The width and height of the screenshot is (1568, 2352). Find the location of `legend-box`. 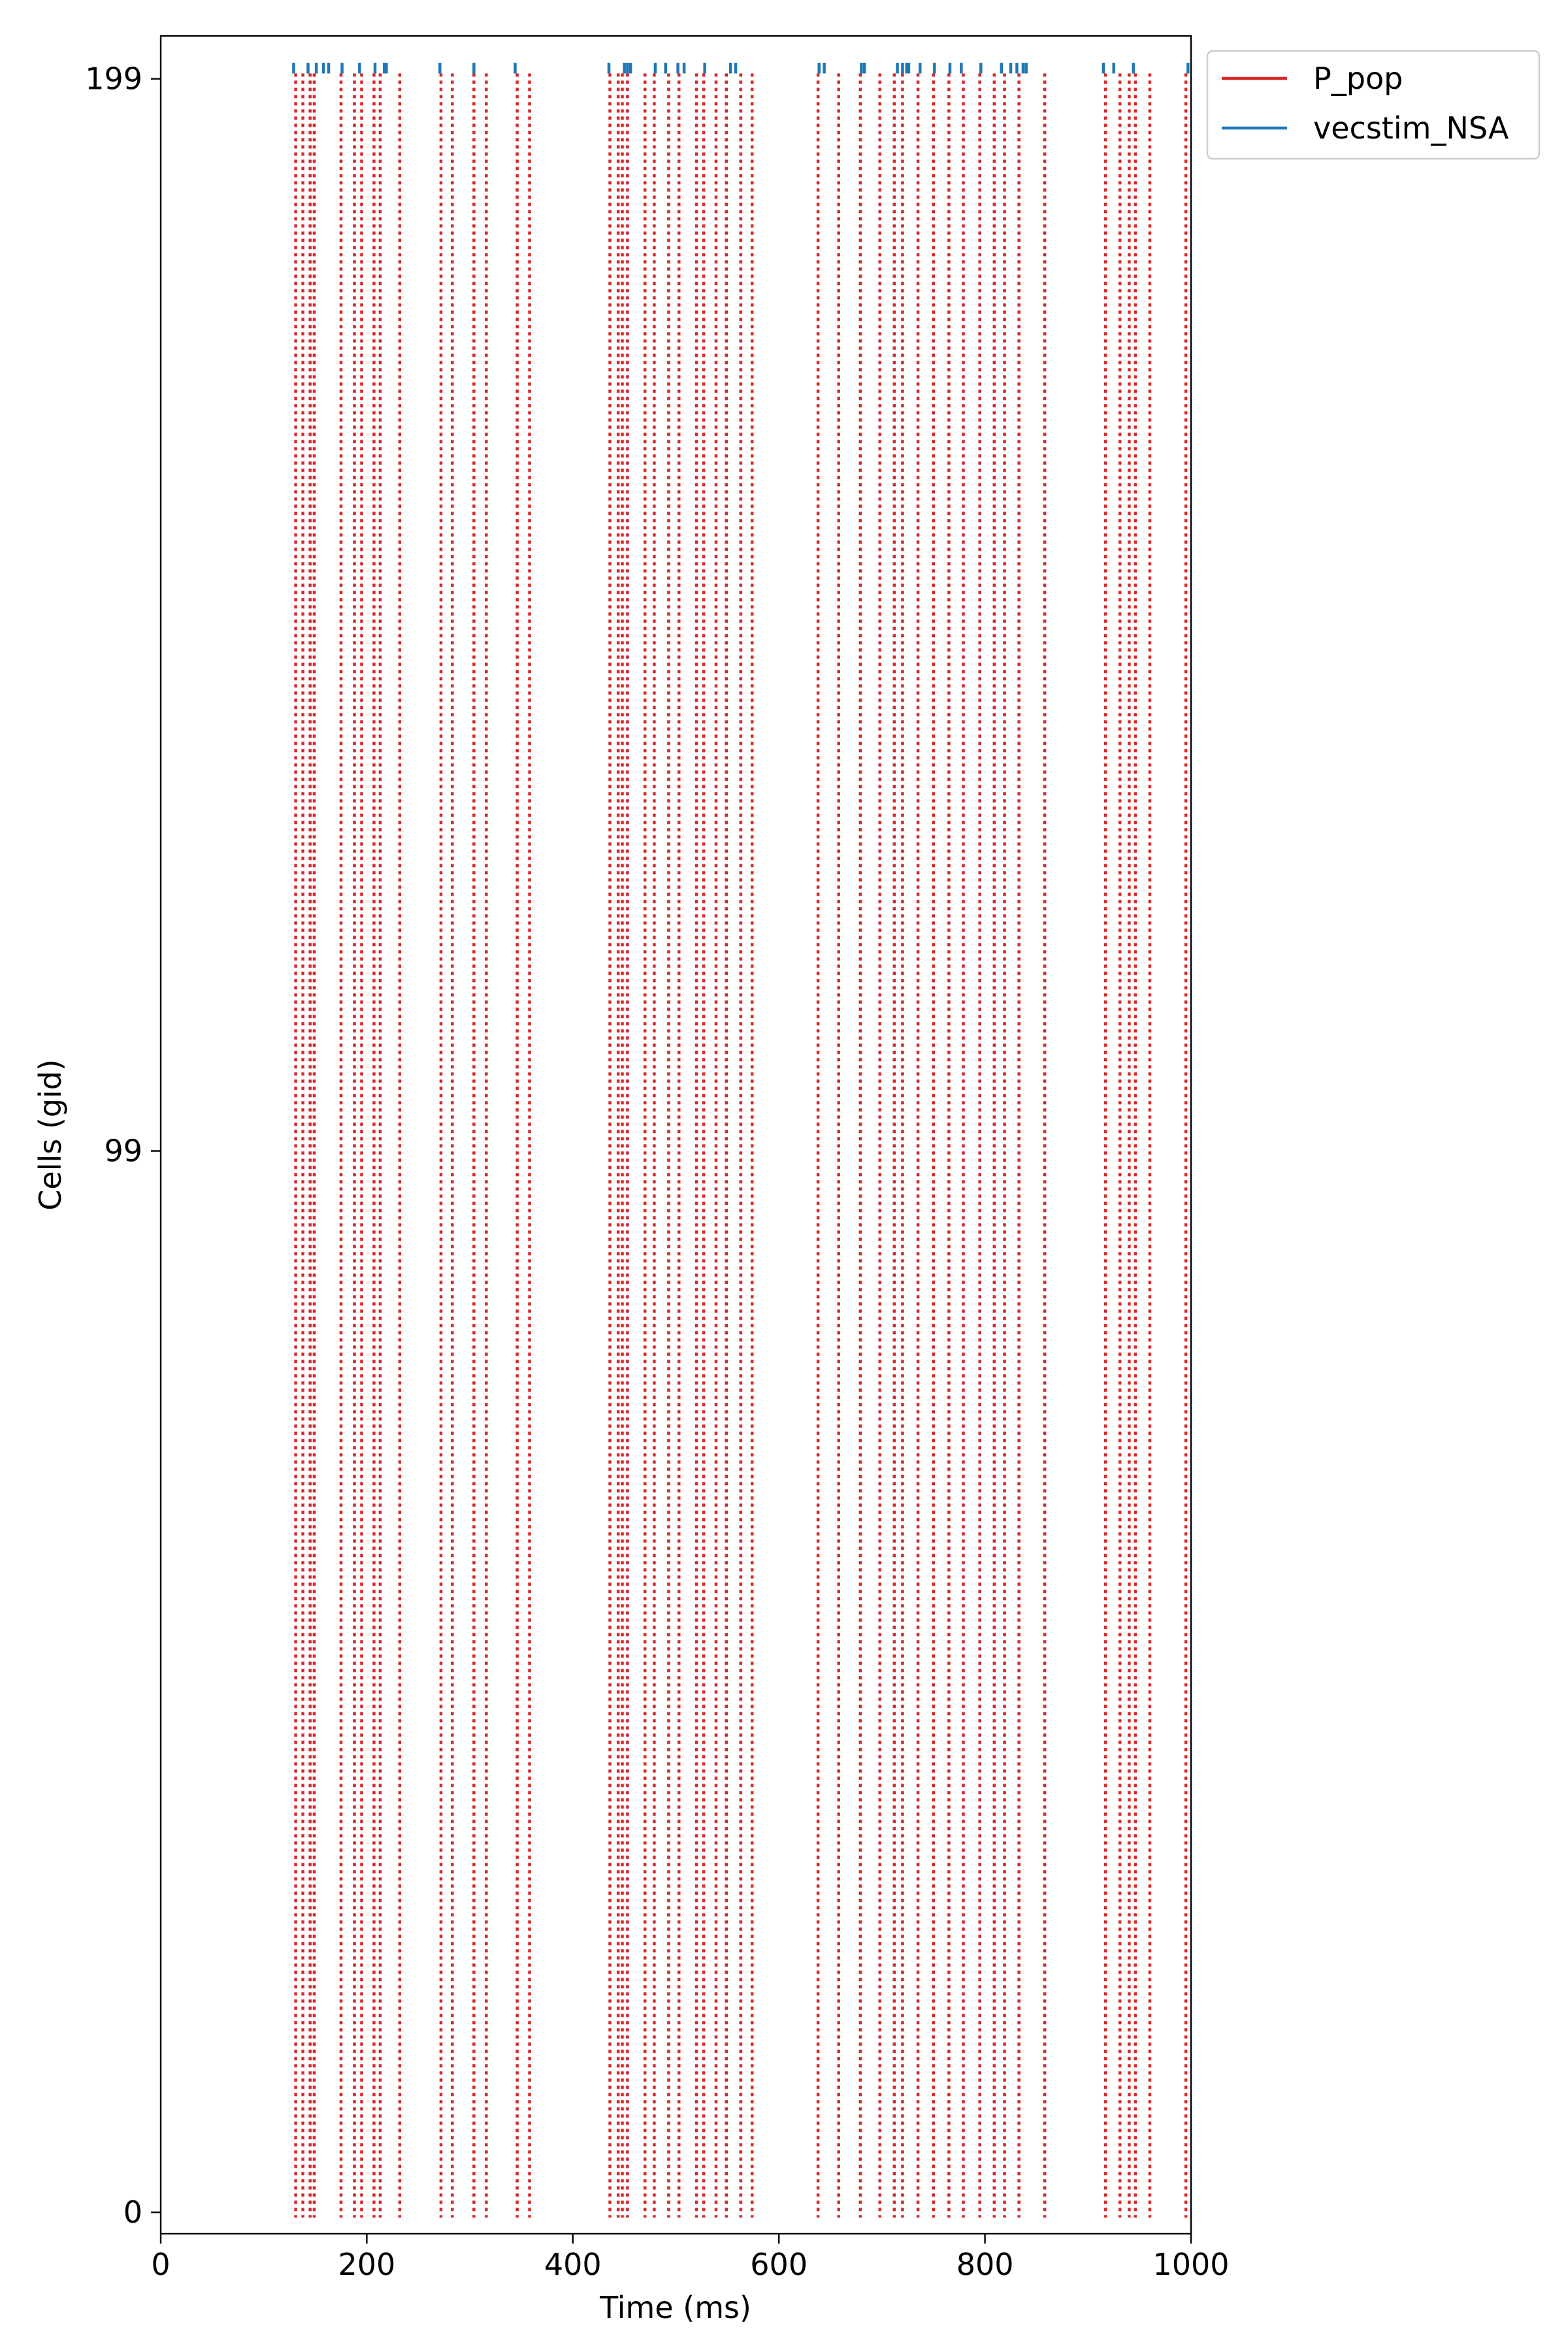

legend-box is located at coordinates (1373, 105).